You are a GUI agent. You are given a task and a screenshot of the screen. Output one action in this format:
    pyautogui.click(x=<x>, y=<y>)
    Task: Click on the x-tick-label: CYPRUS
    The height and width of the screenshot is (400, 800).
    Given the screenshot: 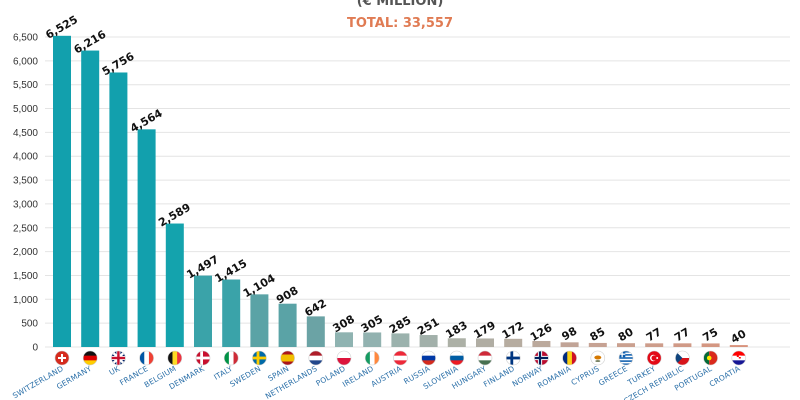 What is the action you would take?
    pyautogui.click(x=585, y=375)
    